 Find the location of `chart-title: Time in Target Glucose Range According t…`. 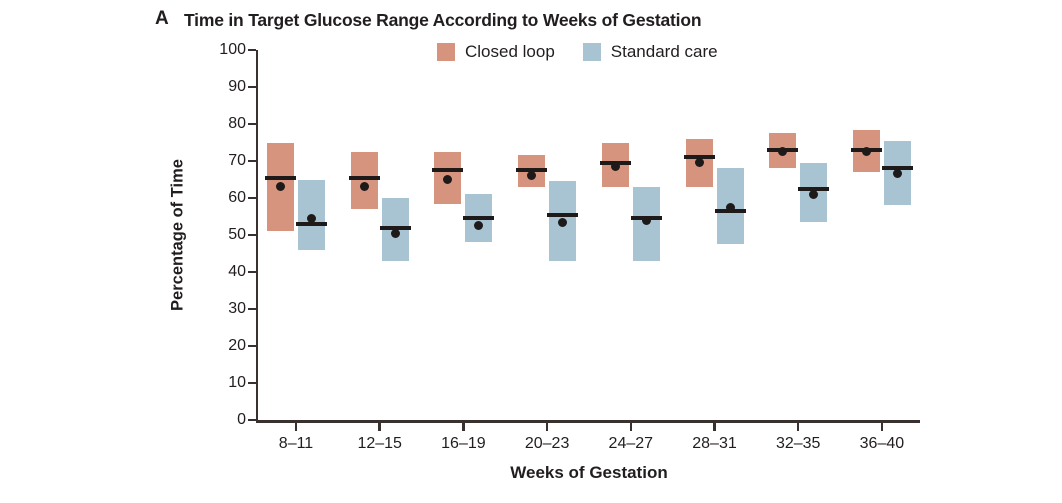

chart-title: Time in Target Glucose Range According t… is located at coordinates (443, 20).